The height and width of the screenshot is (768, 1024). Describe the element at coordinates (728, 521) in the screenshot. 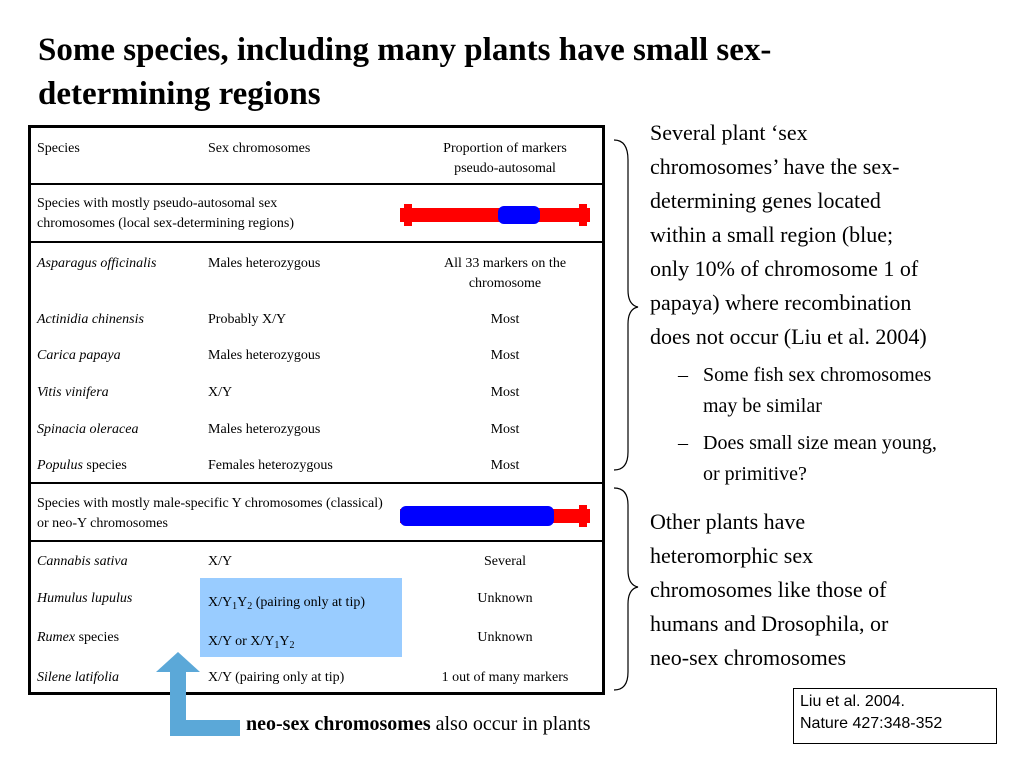

I see `note-line: Other plants have` at that location.